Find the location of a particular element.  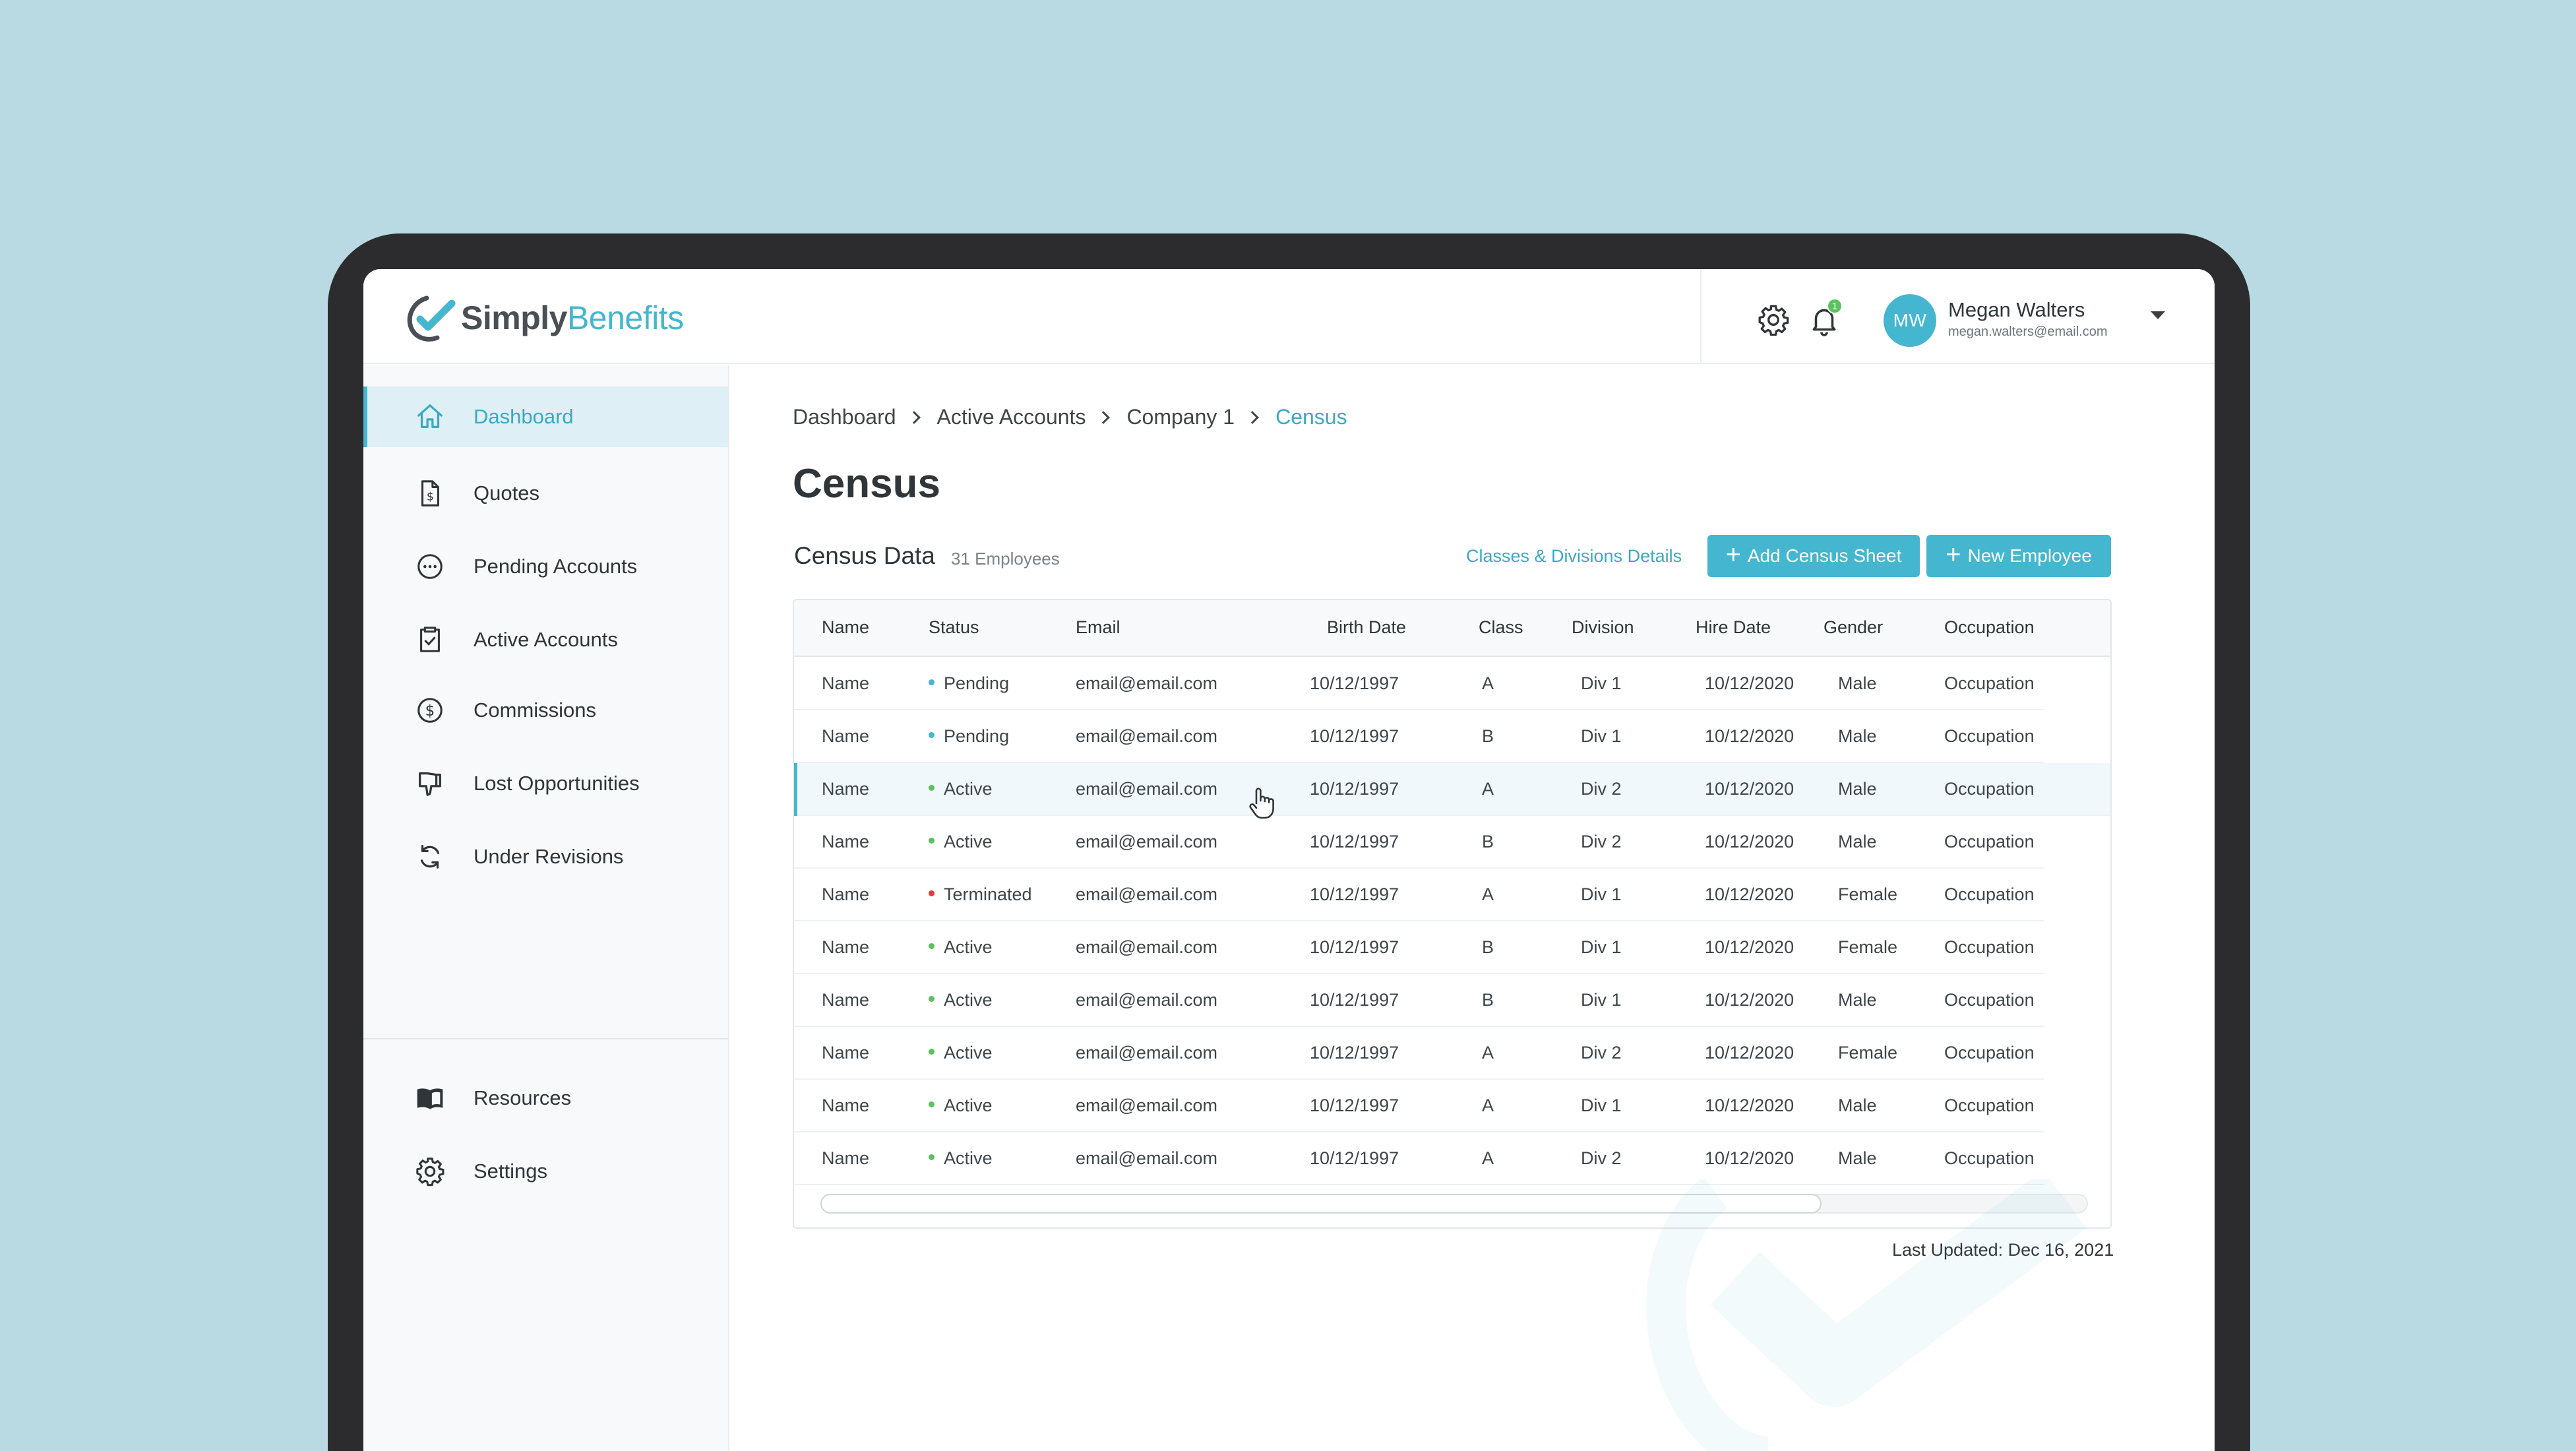

sidebar-item-quotes: $ Quotes is located at coordinates (545, 493).